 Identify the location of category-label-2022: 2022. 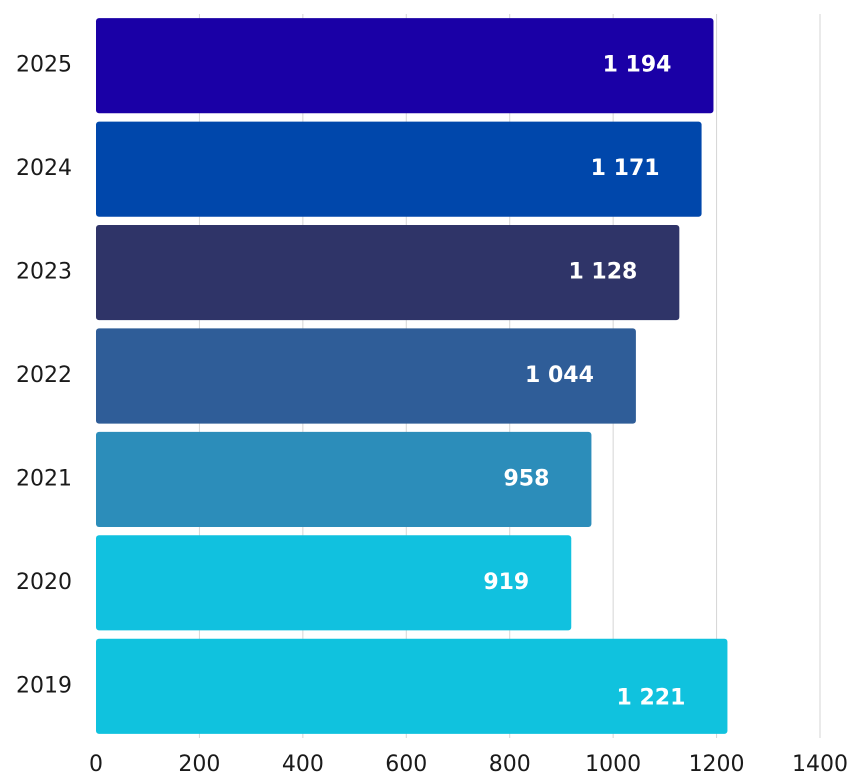
(44, 375).